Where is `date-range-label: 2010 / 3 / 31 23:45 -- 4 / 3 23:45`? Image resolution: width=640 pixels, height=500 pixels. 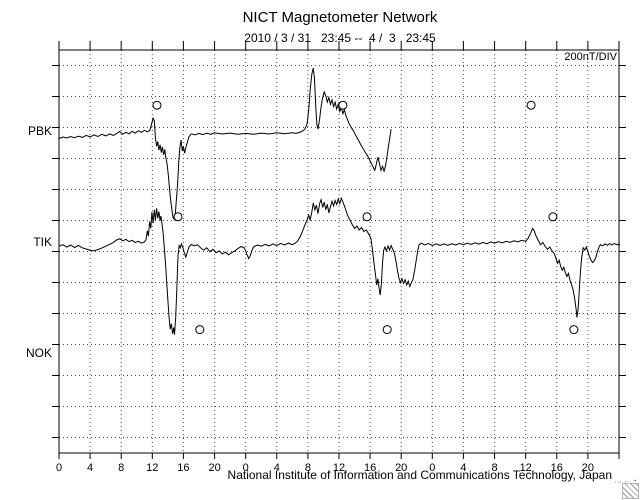 date-range-label: 2010 / 3 / 31 23:45 -- 4 / 3 23:45 is located at coordinates (340, 38).